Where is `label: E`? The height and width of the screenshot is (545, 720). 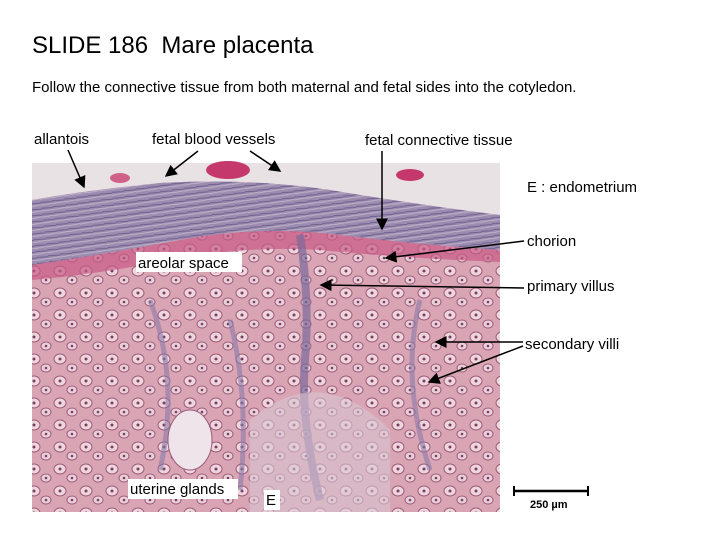 label: E is located at coordinates (271, 500).